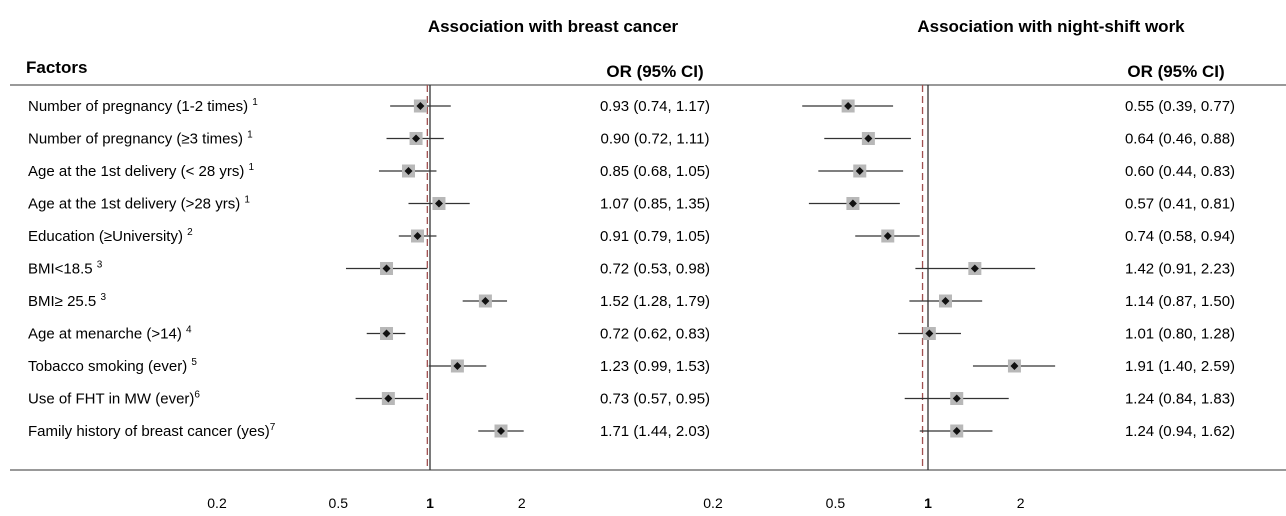 The height and width of the screenshot is (516, 1286). Describe the element at coordinates (140, 139) in the screenshot. I see `factor-label: Number of pregnancy (≥3 times) 1` at that location.